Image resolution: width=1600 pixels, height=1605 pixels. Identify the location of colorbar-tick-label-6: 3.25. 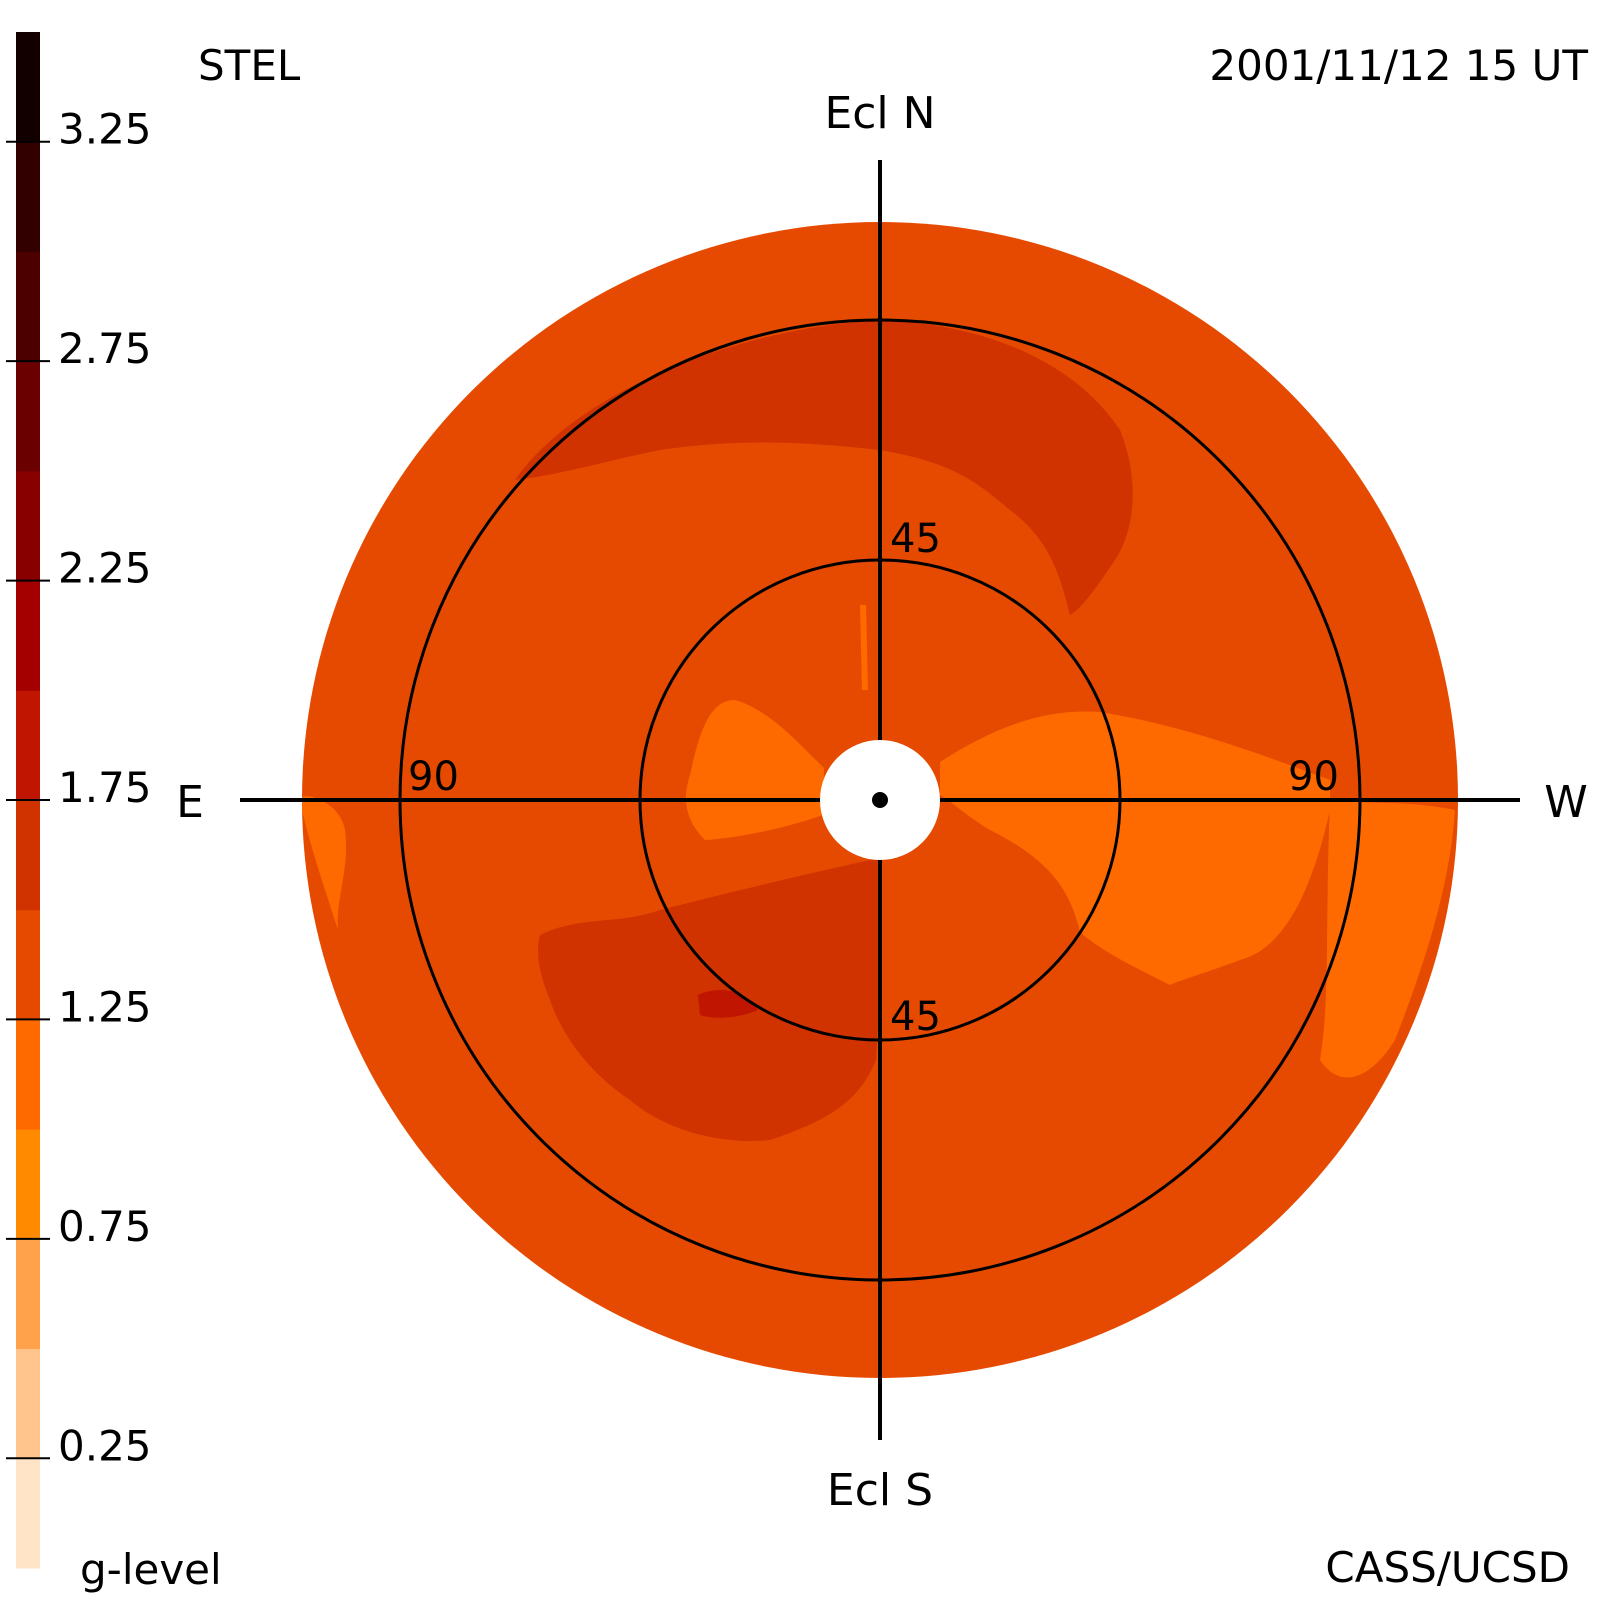
(105, 129).